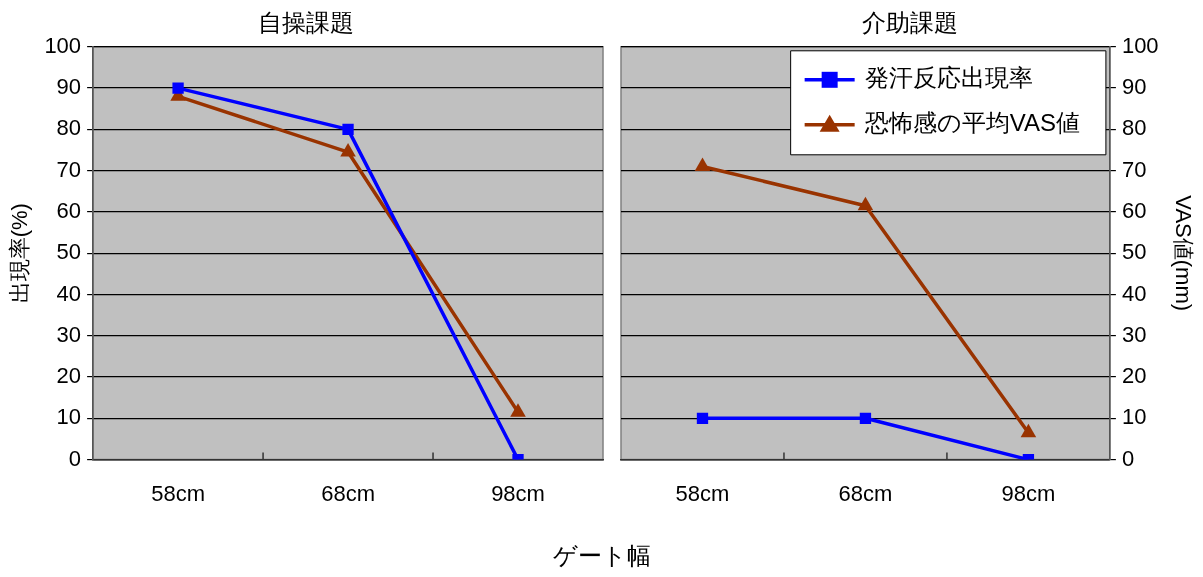 The image size is (1203, 577). Describe the element at coordinates (69, 252) in the screenshot. I see `y-tick-label: 50` at that location.